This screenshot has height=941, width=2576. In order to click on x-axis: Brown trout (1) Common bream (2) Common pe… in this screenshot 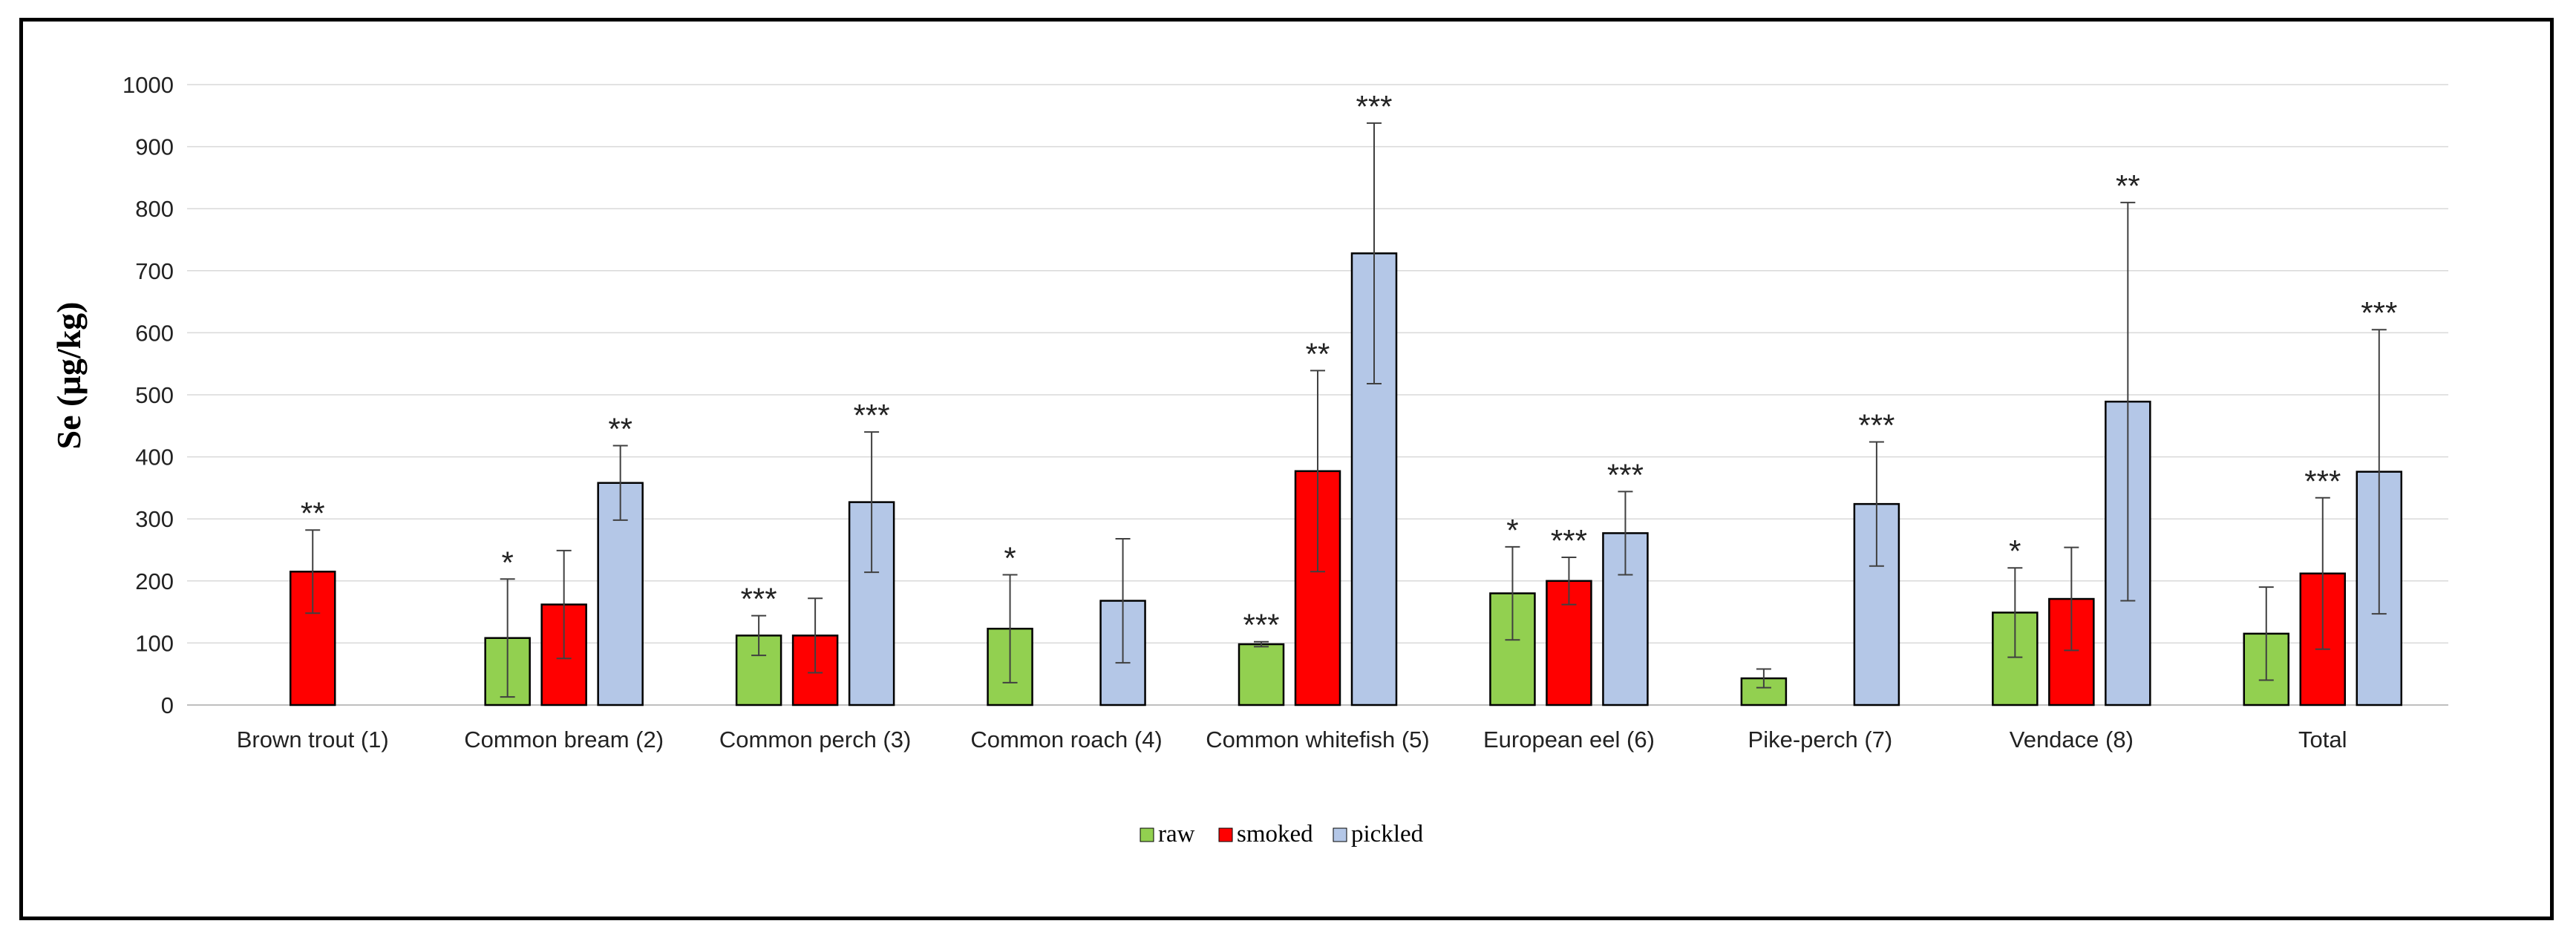, I will do `click(1292, 740)`.